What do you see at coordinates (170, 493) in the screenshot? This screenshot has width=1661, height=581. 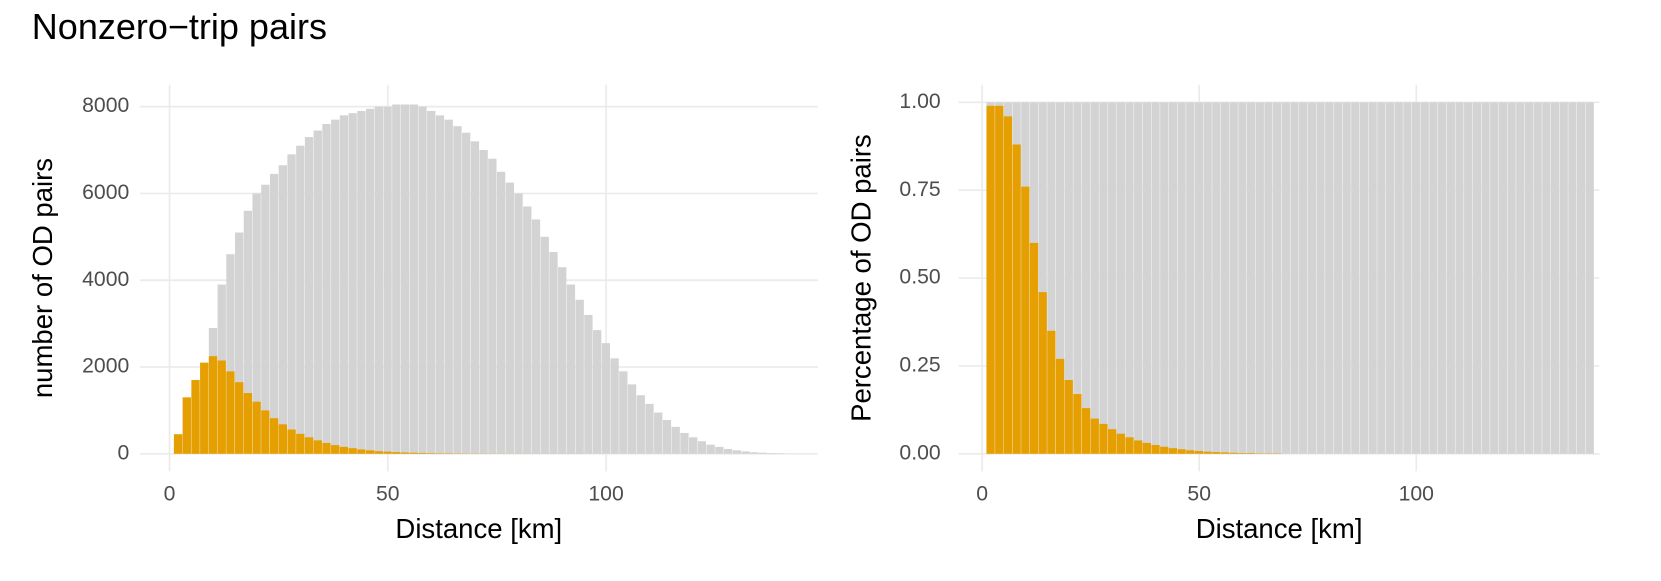 I see `x-tick-label: 0` at bounding box center [170, 493].